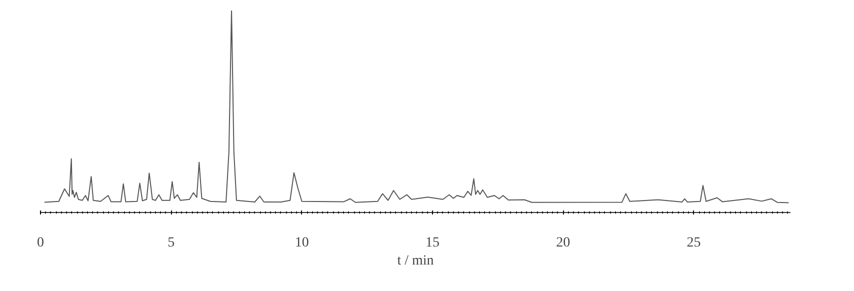 This screenshot has width=854, height=291. I want to click on x-tick-label: 15, so click(432, 243).